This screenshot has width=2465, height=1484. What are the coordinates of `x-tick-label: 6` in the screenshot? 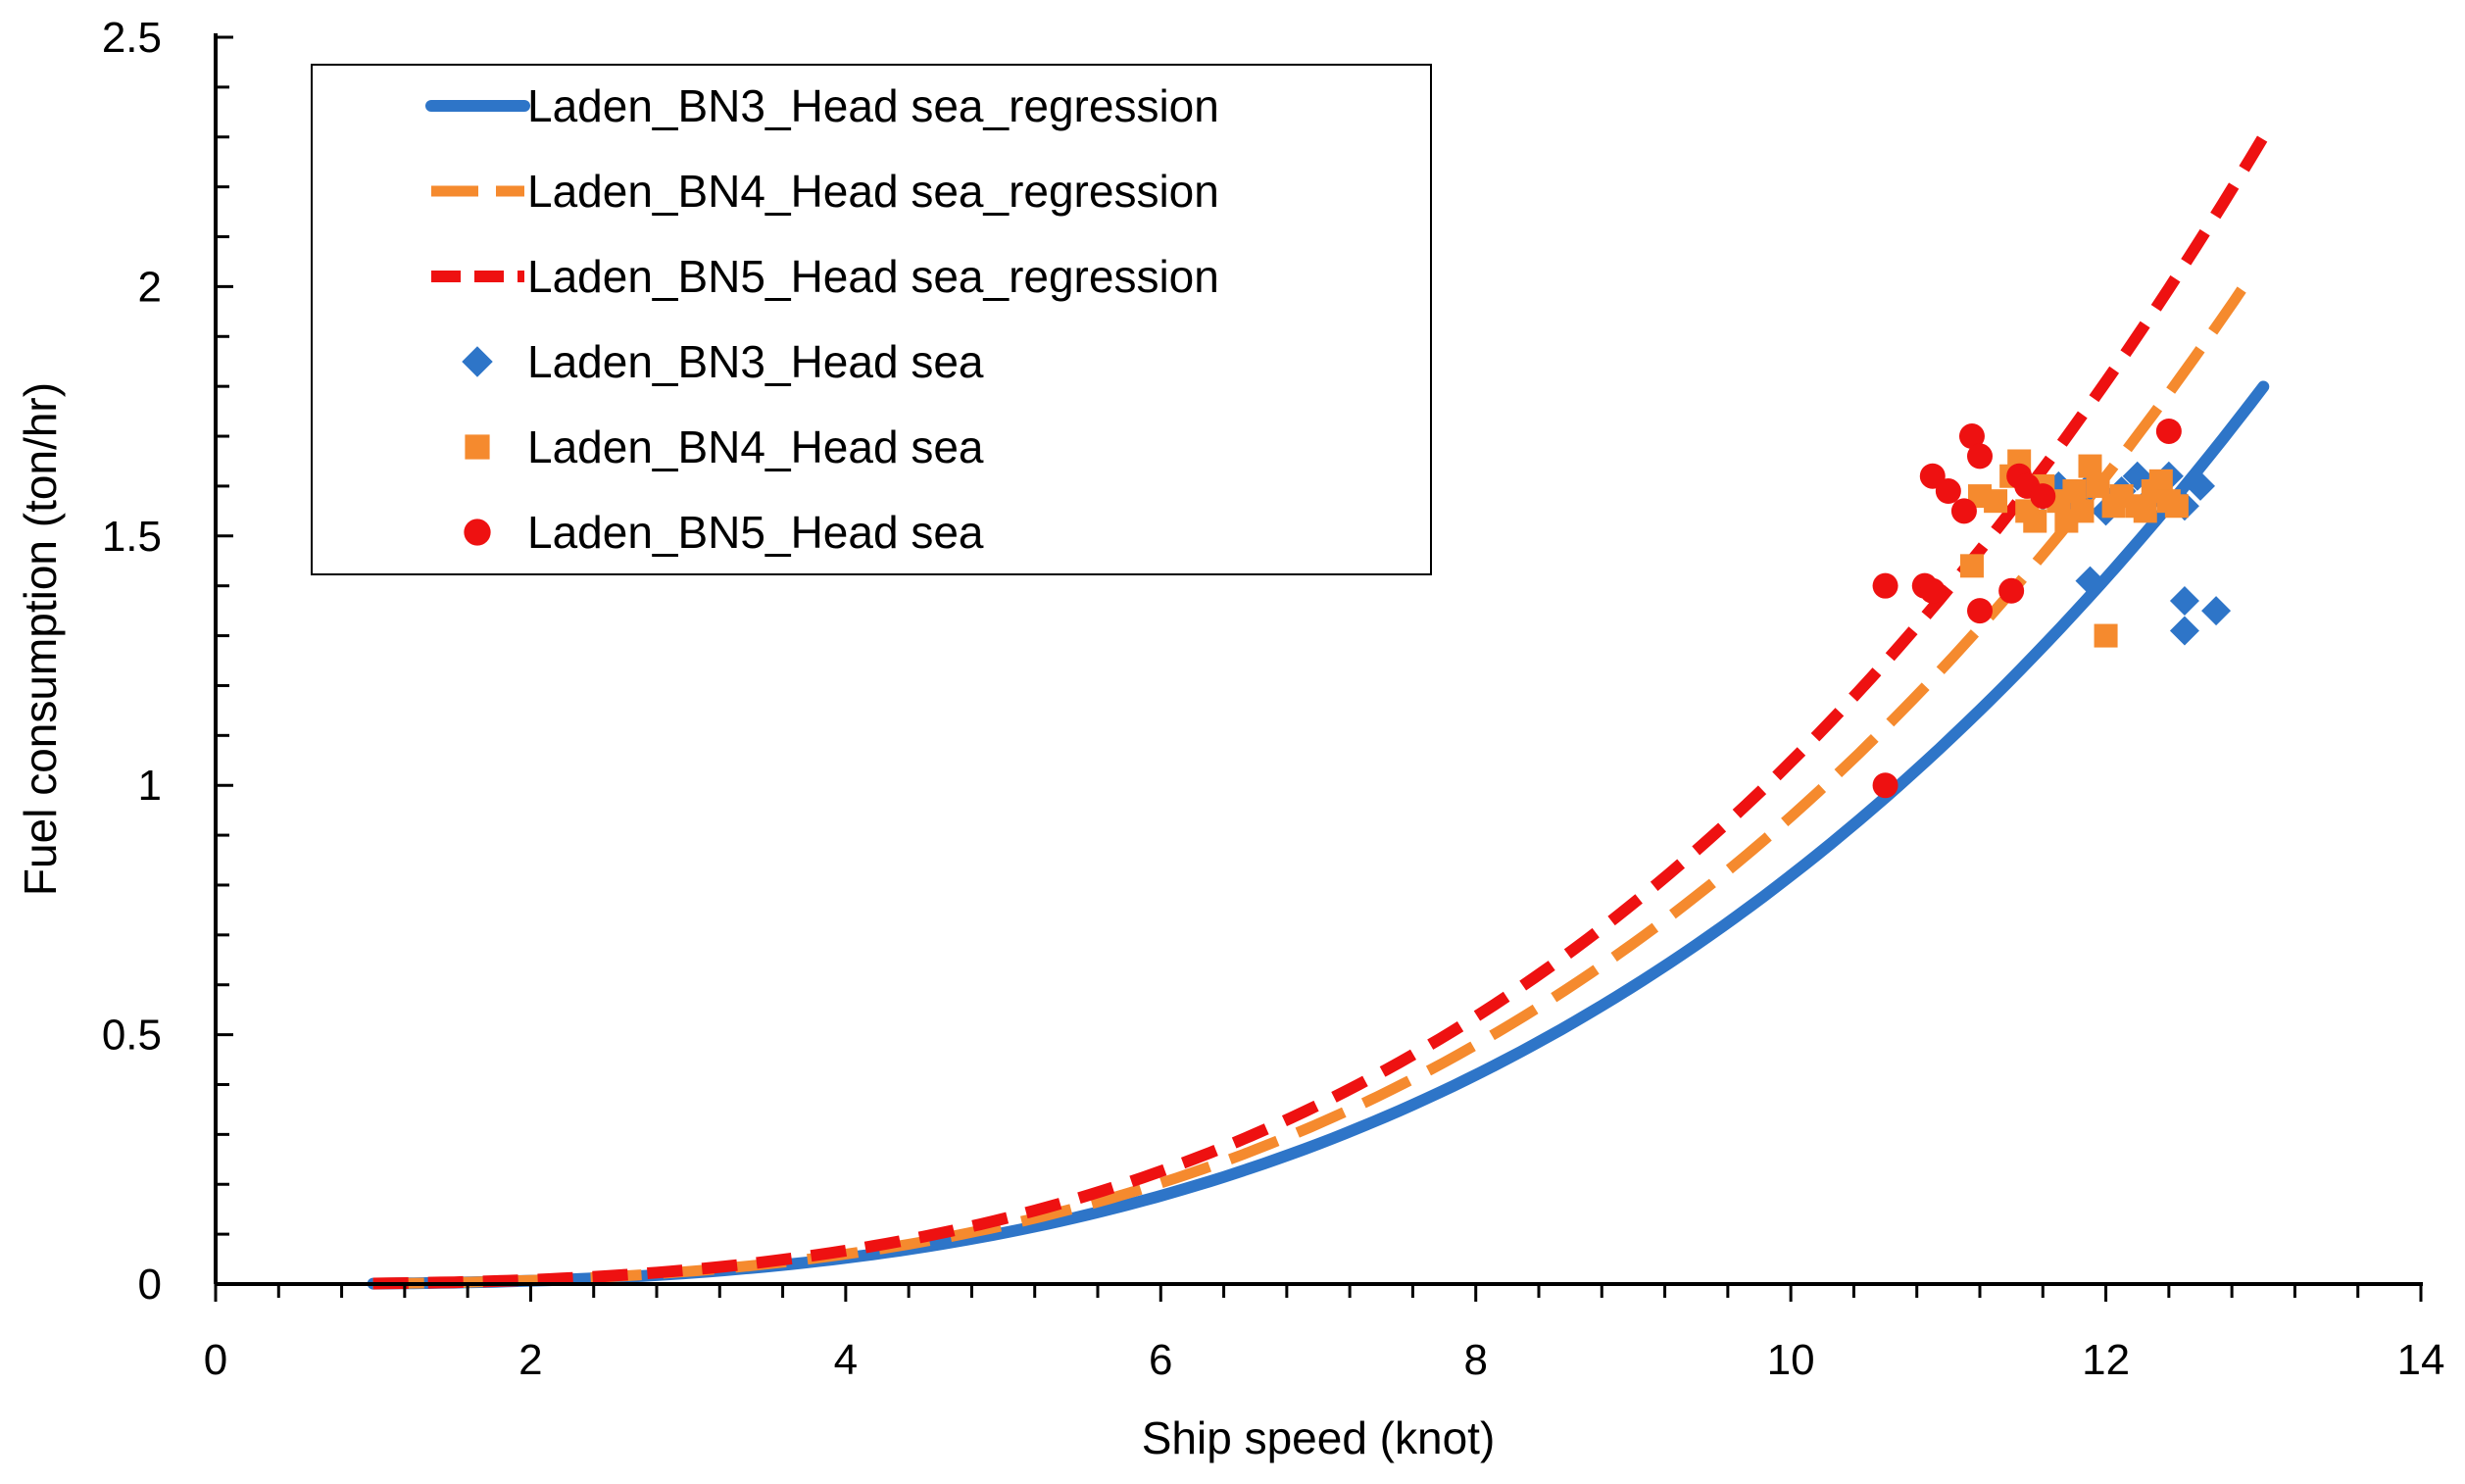 It's located at (1160, 1360).